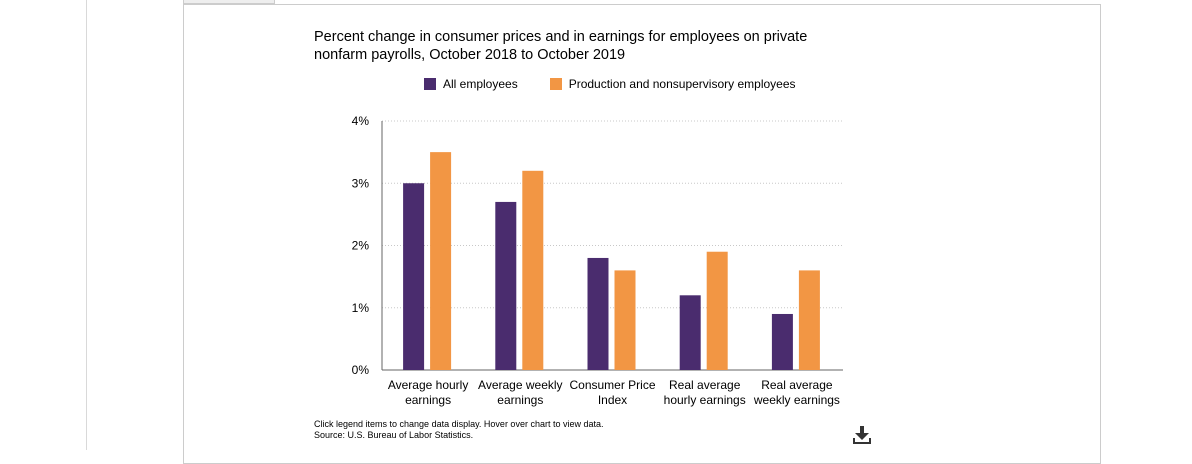 This screenshot has height=464, width=1192. I want to click on legend-swatch-all-employees, so click(430, 84).